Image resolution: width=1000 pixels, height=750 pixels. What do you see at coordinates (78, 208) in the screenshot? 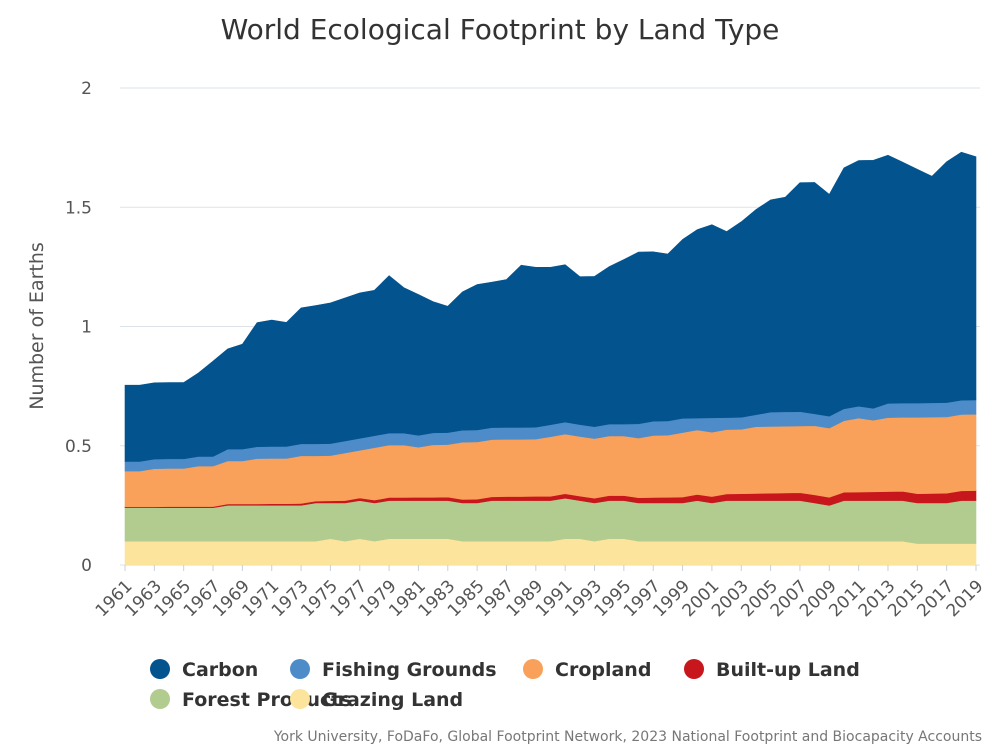
I see `y-tick-label: 1.5` at bounding box center [78, 208].